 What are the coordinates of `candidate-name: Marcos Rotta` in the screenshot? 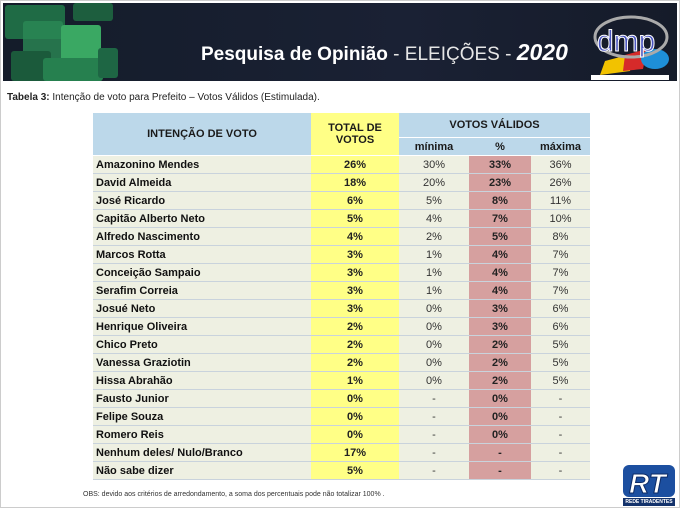 It's located at (202, 254).